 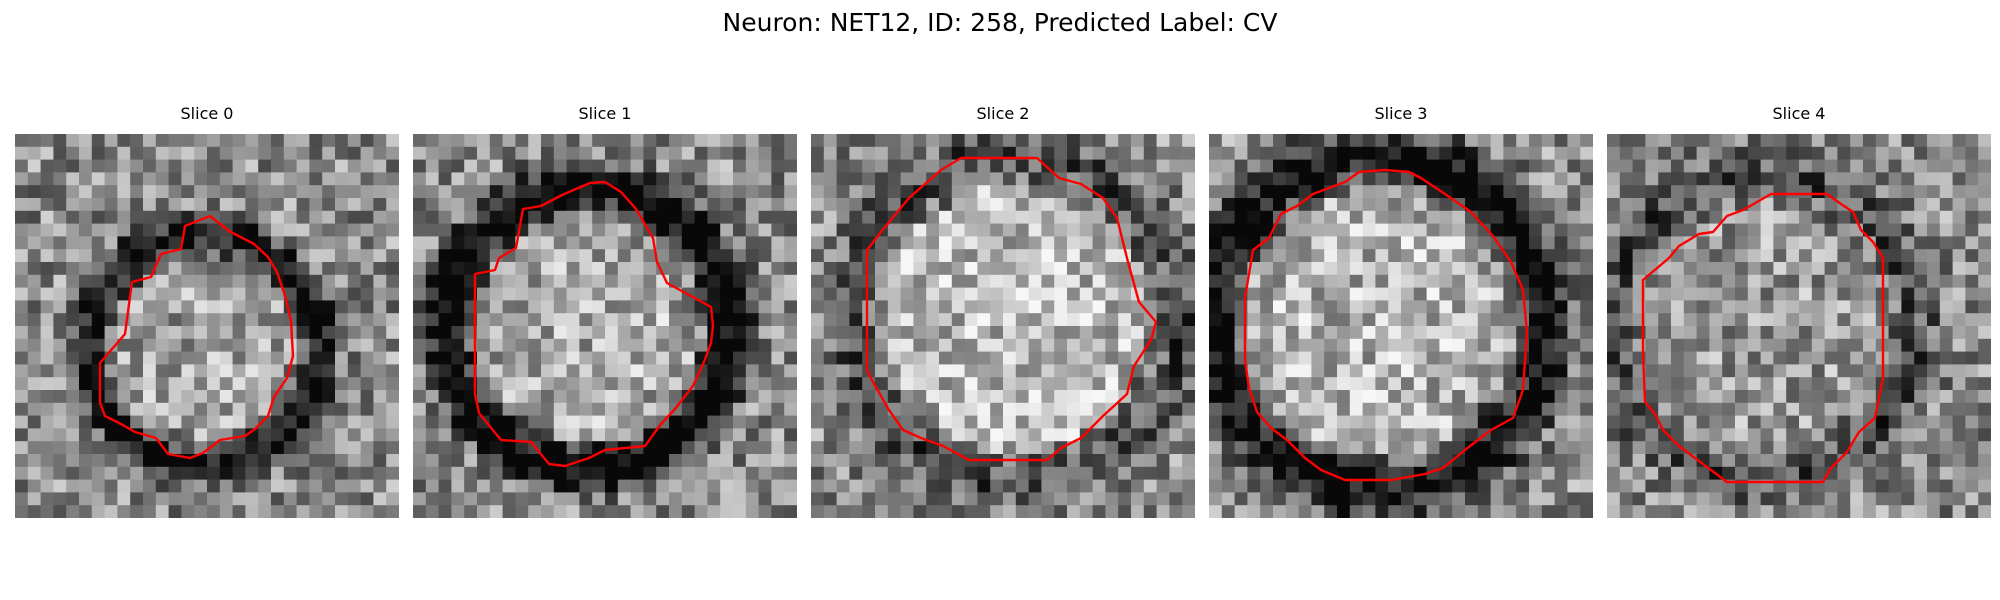 I want to click on slice-title: Slice 4, so click(x=1799, y=113).